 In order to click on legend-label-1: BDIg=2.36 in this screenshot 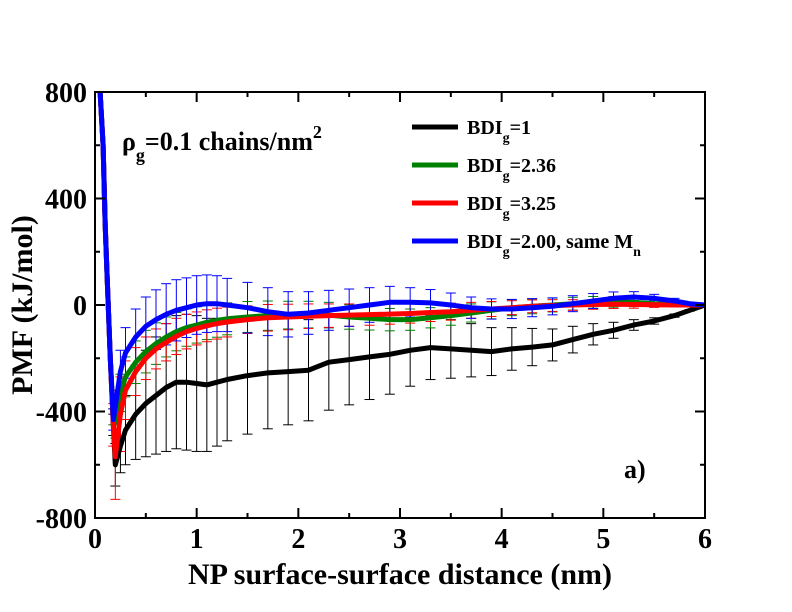, I will do `click(511, 169)`.